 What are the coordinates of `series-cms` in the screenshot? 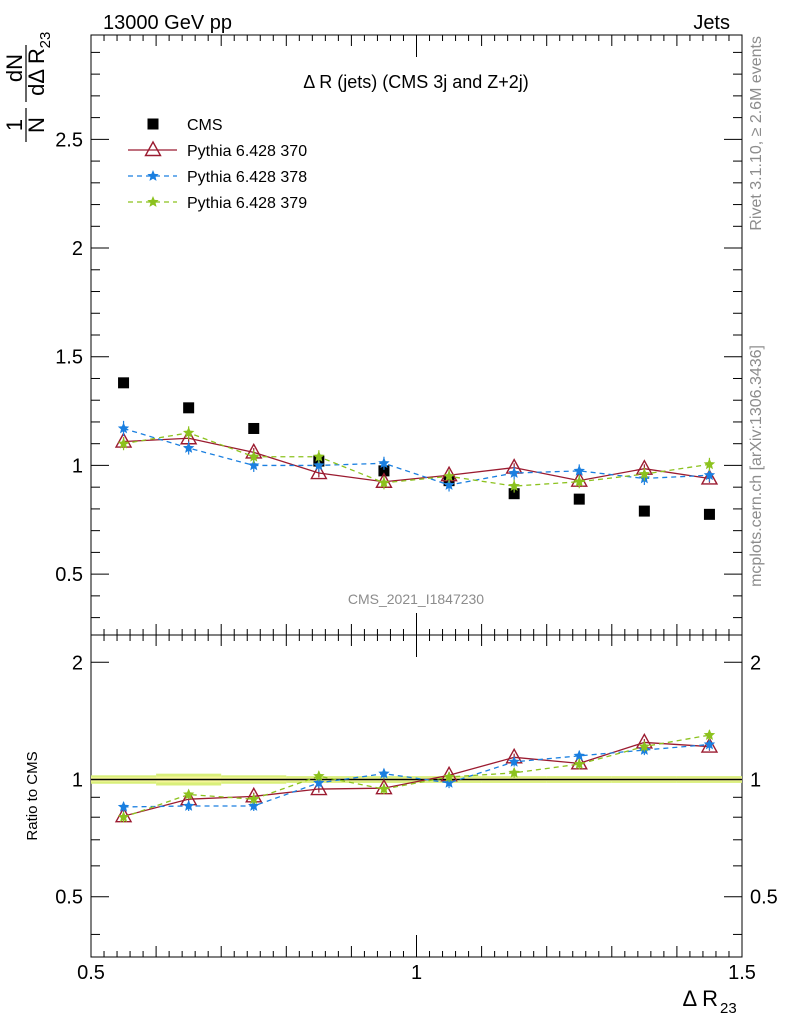 It's located at (416, 448).